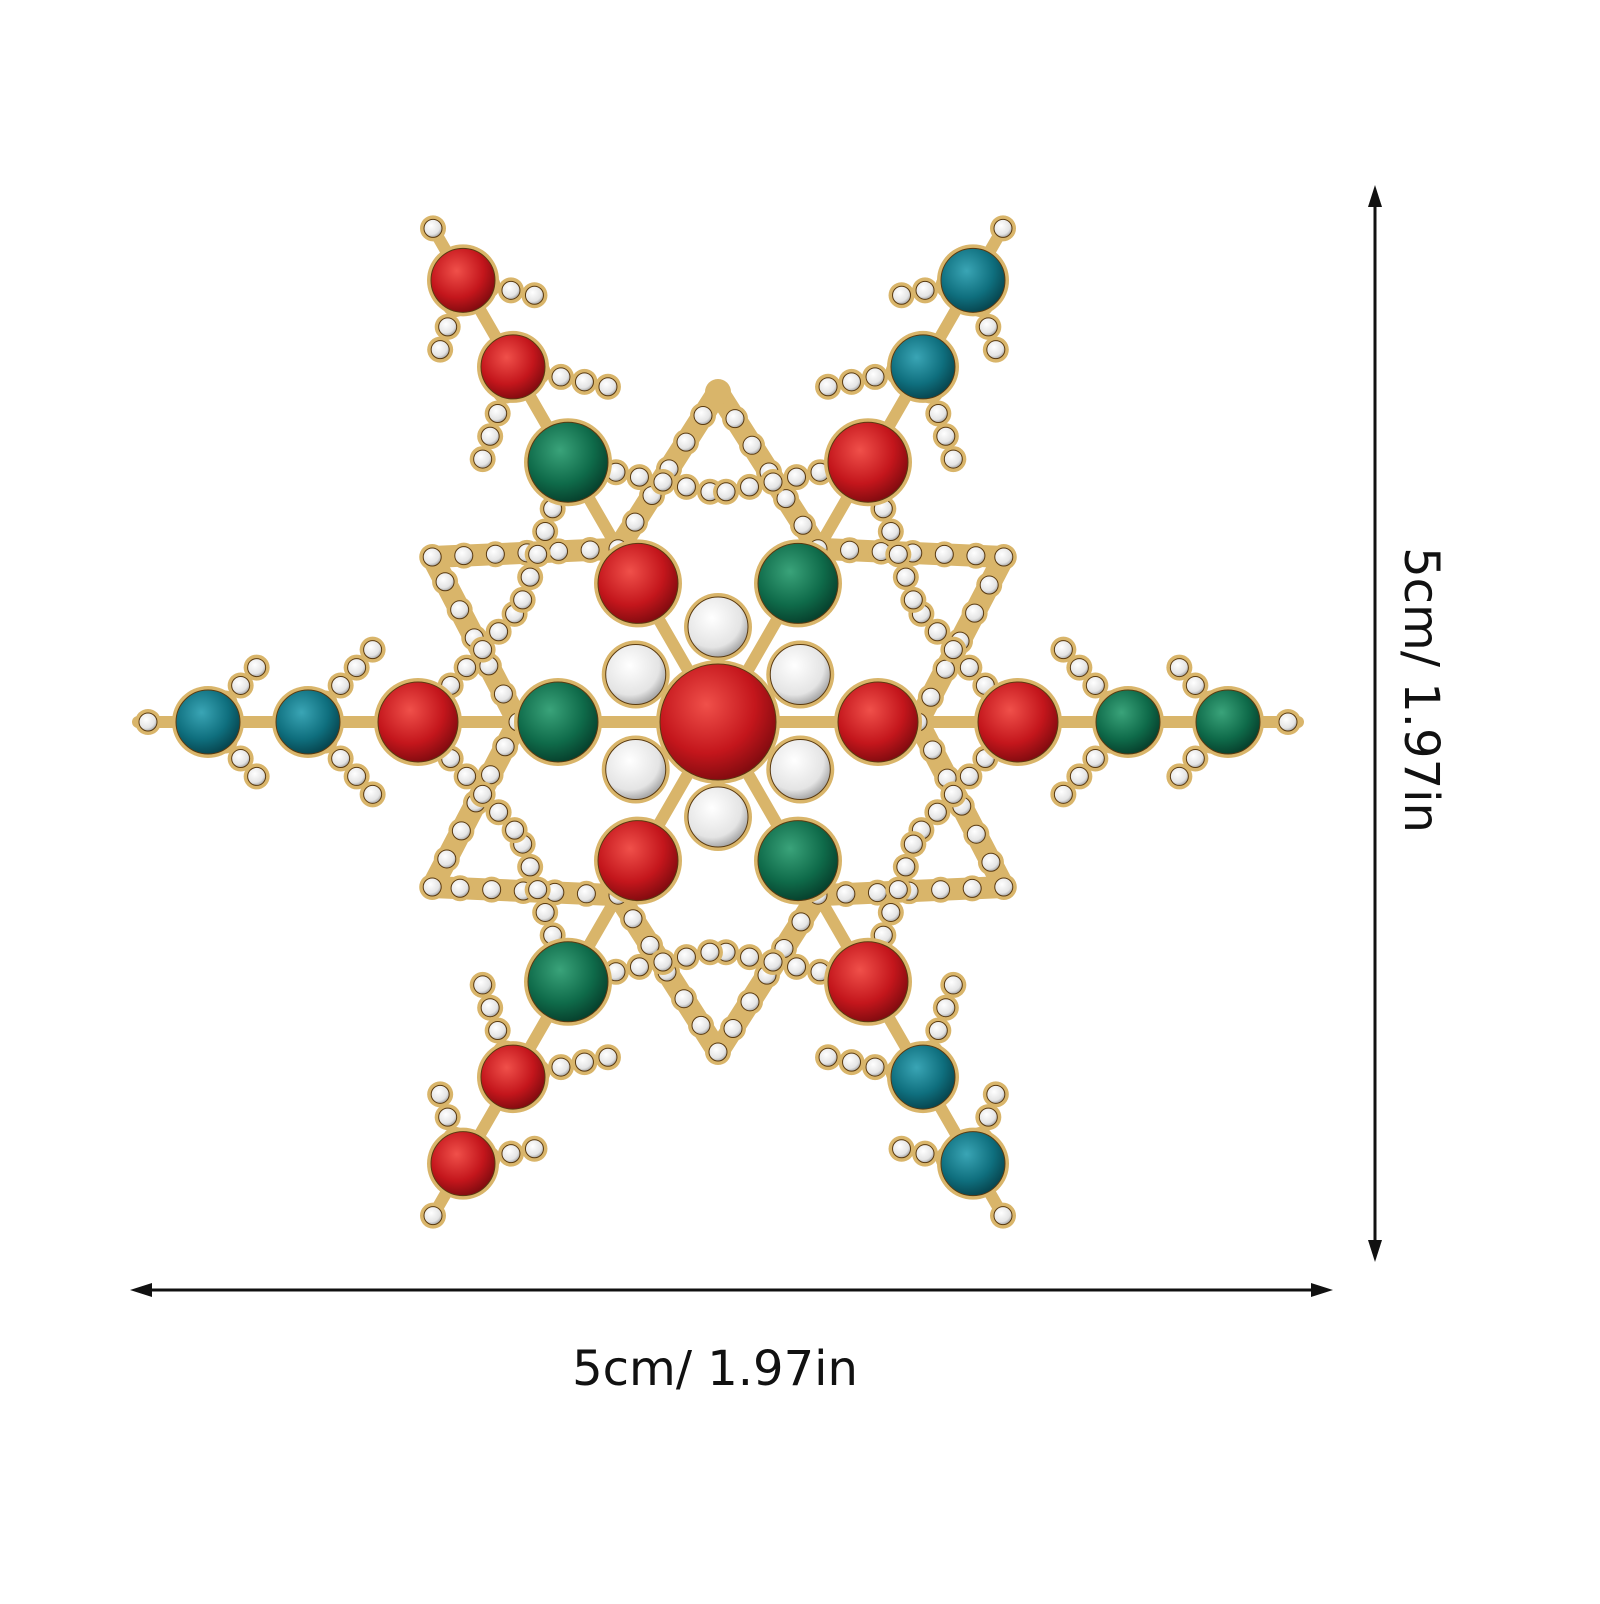 This screenshot has height=1604, width=1600. Describe the element at coordinates (1421, 690) in the screenshot. I see `height-label: 5cm/ 1.97in` at that location.